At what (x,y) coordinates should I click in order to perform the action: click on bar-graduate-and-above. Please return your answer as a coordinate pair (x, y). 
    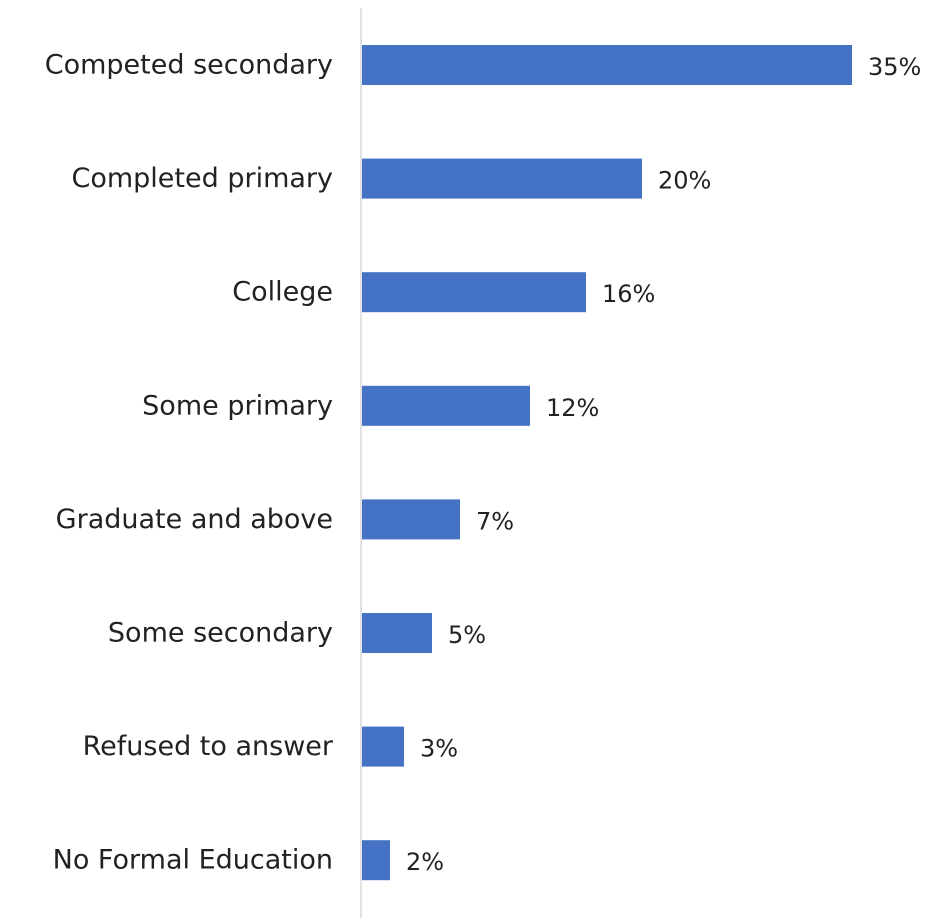
    Looking at the image, I should click on (411, 519).